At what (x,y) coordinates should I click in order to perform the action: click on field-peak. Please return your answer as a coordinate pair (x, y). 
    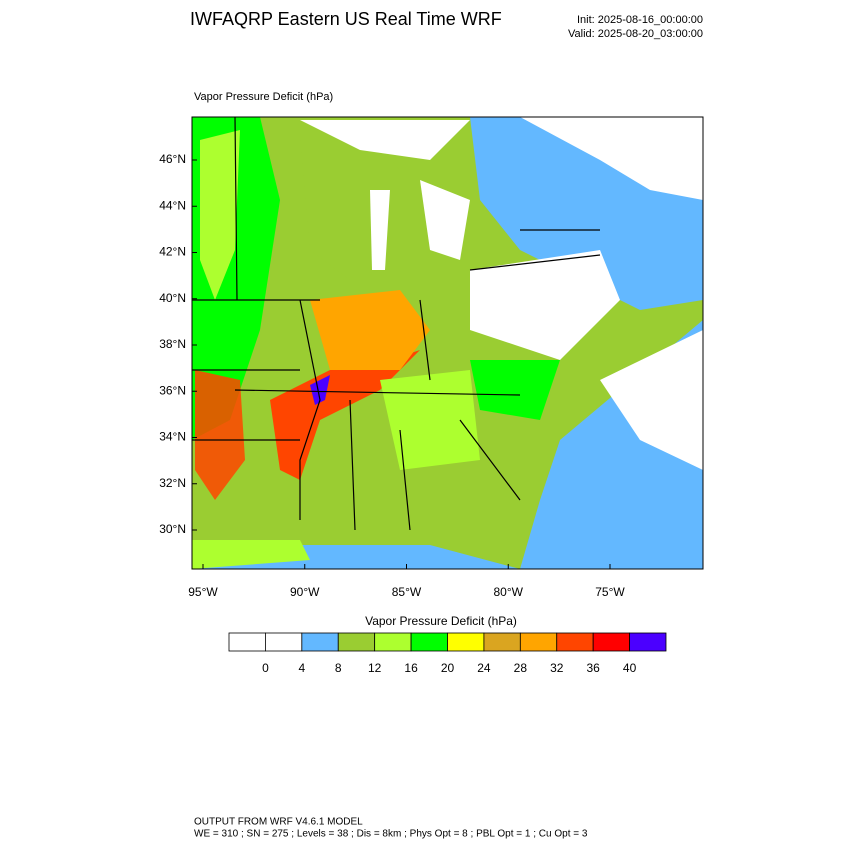
    Looking at the image, I should click on (320, 390).